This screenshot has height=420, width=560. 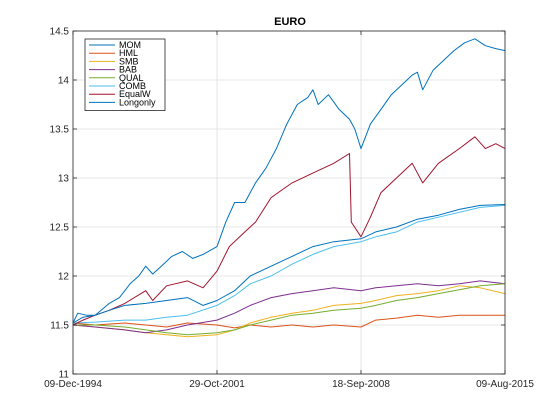 What do you see at coordinates (60, 130) in the screenshot?
I see `y-tick-label: 13.5` at bounding box center [60, 130].